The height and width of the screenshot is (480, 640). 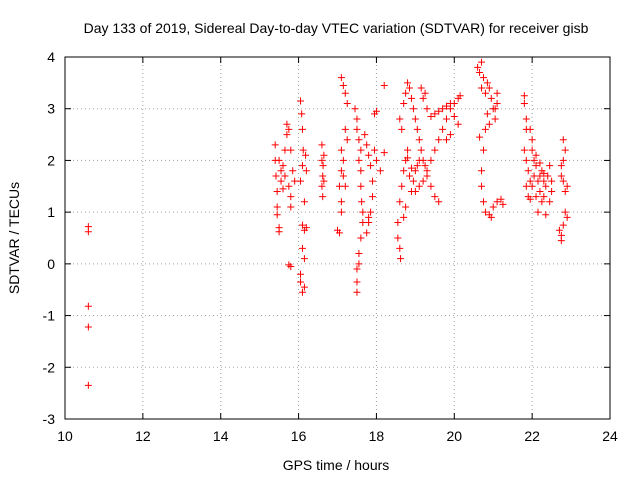 What do you see at coordinates (336, 465) in the screenshot?
I see `x-axis-label: GPS time / hours` at bounding box center [336, 465].